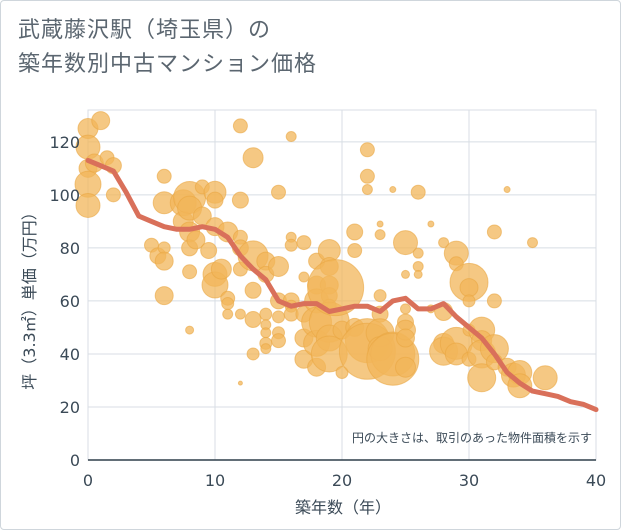 This screenshot has width=621, height=530. Describe the element at coordinates (70, 407) in the screenshot. I see `y-tick-label: 20` at that location.